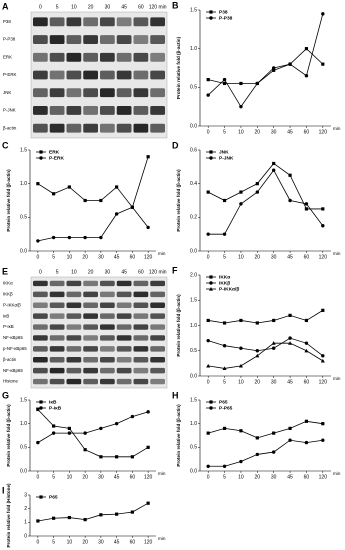 The width and height of the screenshot is (345, 550). Describe the element at coordinates (307, 477) in the screenshot. I see `x-tick-label: 60` at that location.